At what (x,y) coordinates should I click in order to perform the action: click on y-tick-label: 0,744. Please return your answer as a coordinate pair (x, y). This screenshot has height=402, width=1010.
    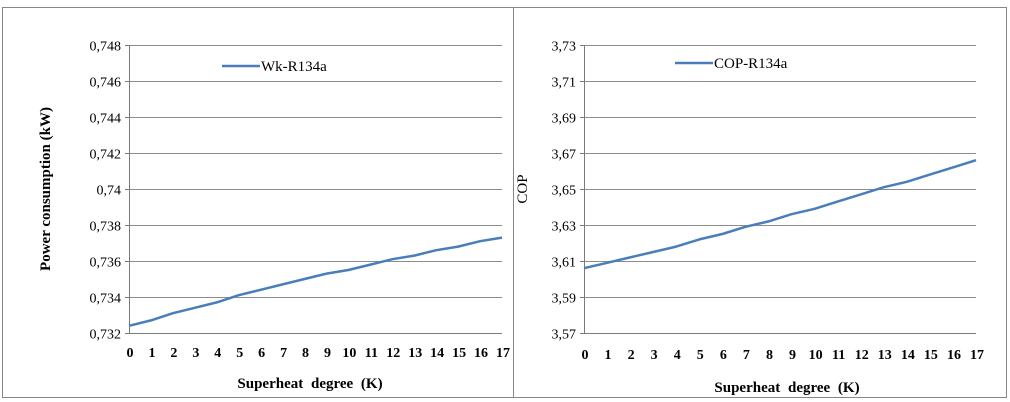
    Looking at the image, I should click on (106, 119).